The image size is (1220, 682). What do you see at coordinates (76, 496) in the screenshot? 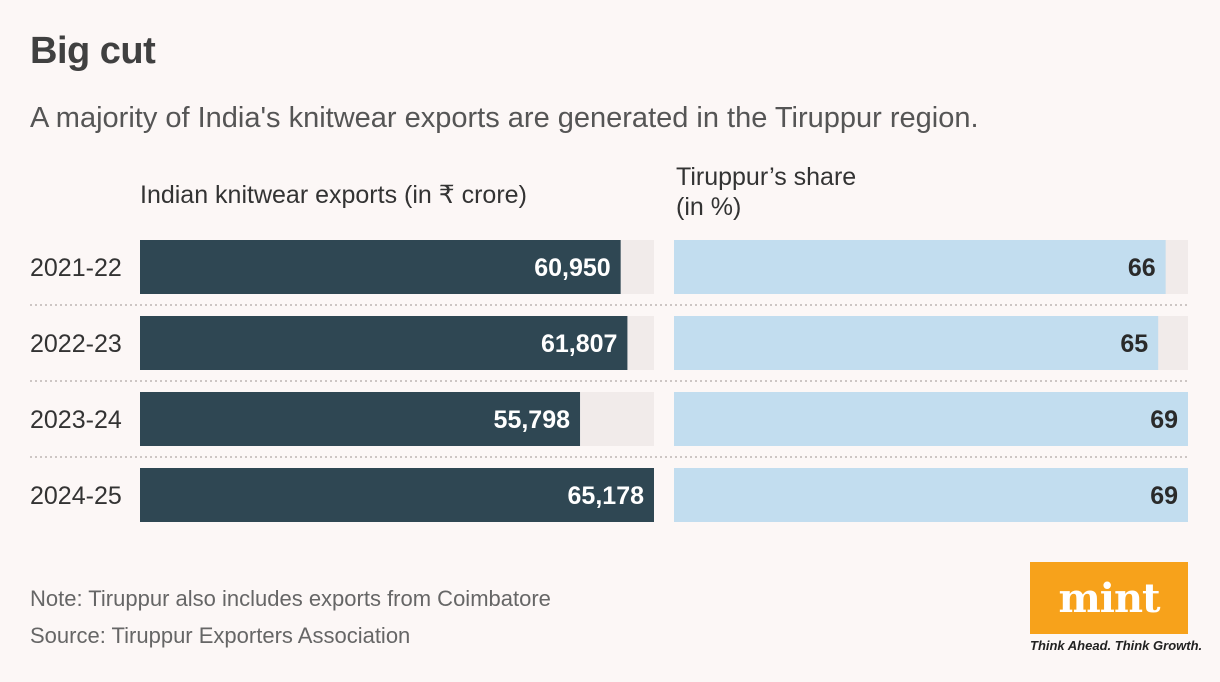
I see `category-label: 2024-25` at bounding box center [76, 496].